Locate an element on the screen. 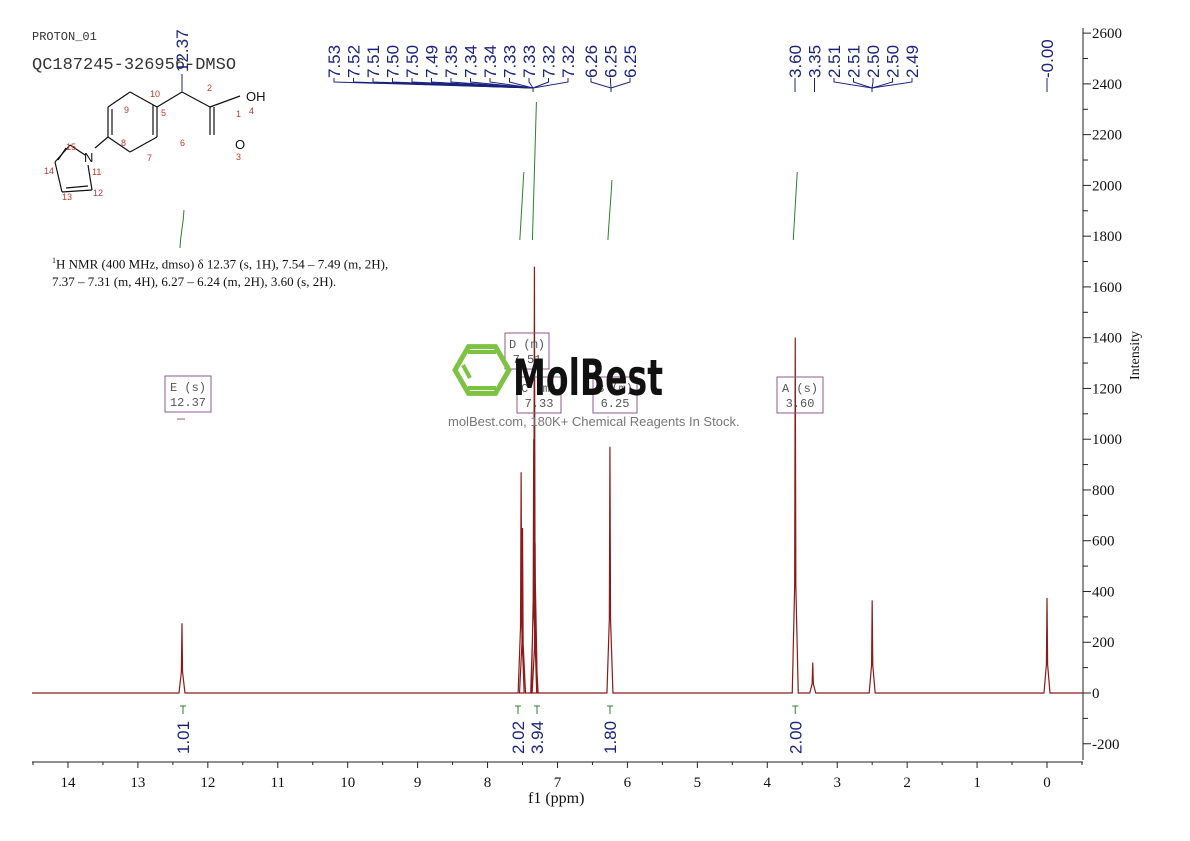 The image size is (1190, 841). x-tick-label: 8 is located at coordinates (488, 783).